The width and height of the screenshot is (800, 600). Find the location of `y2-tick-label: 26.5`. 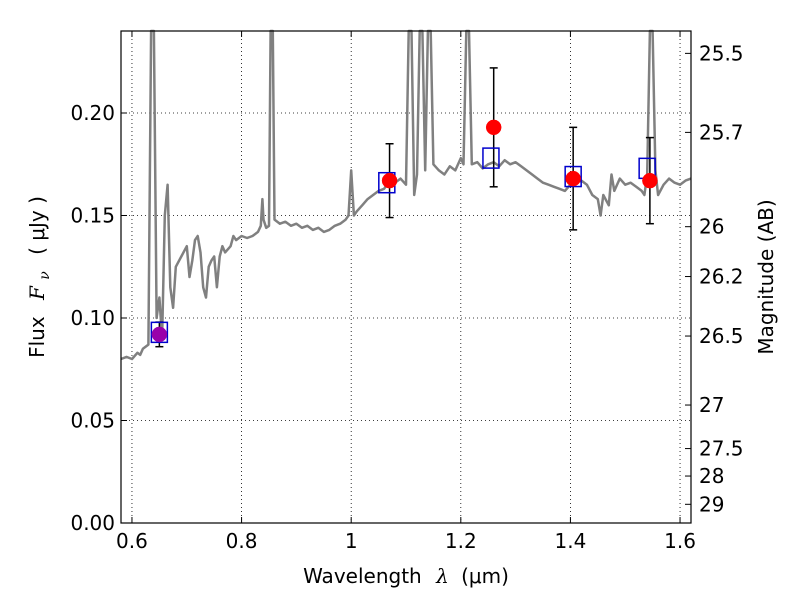

y2-tick-label: 26.5 is located at coordinates (721, 336).